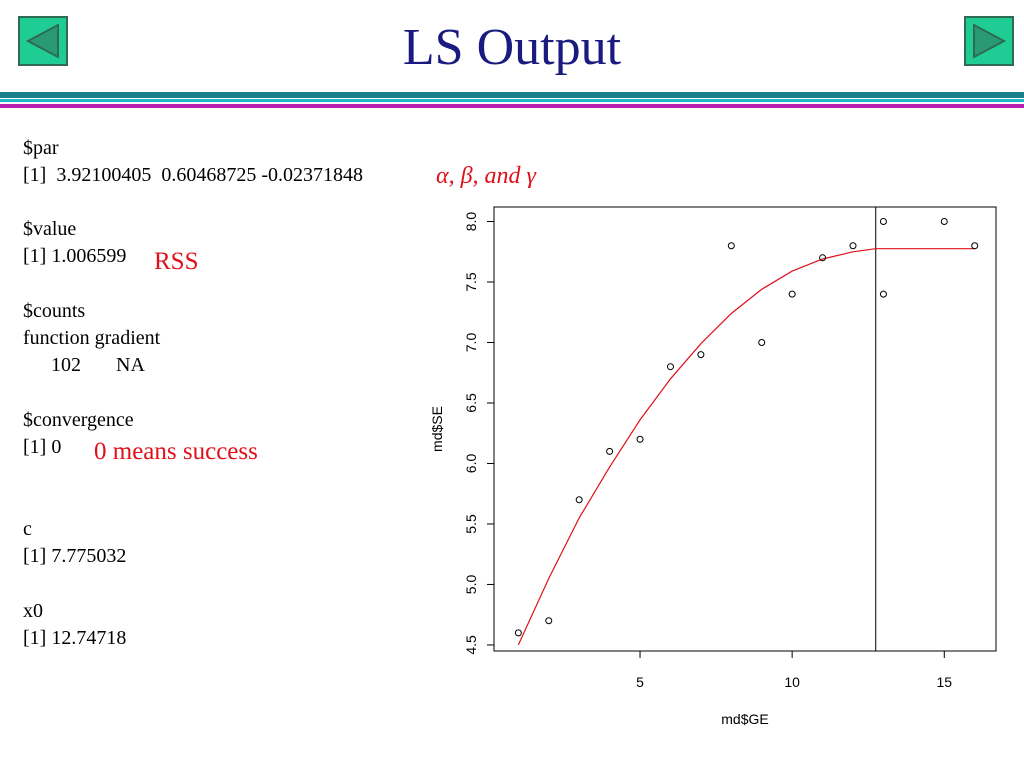 This screenshot has height=768, width=1024. I want to click on rss-annotation: RSS, so click(176, 261).